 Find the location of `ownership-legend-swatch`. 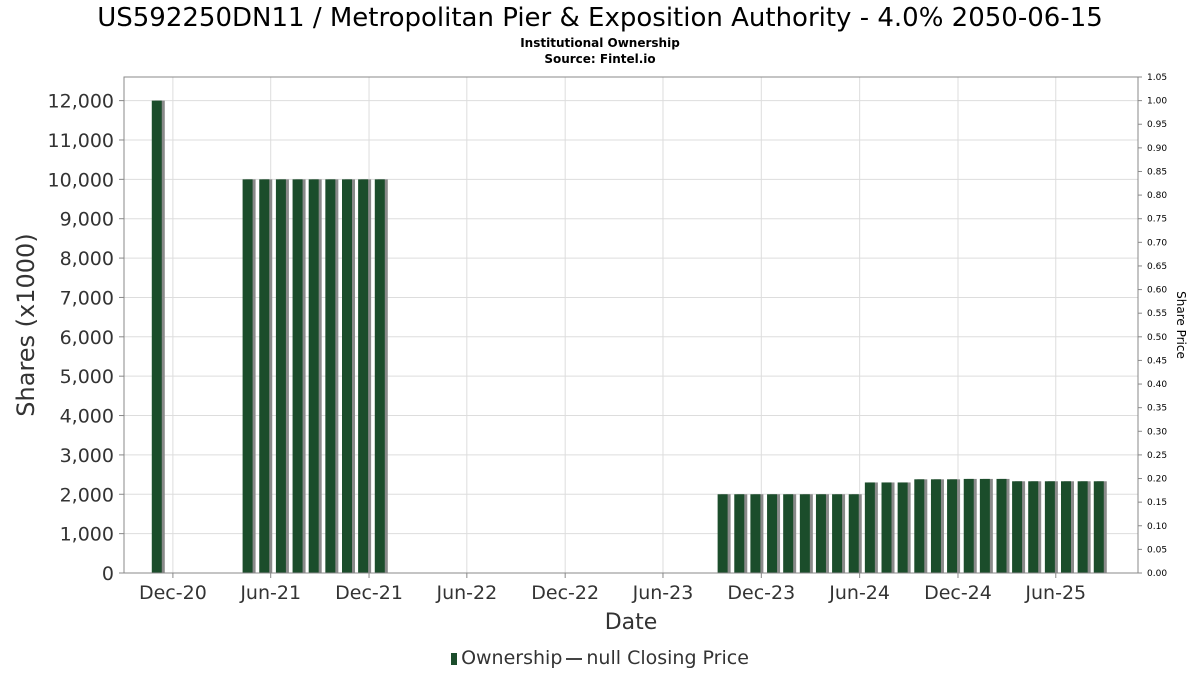

ownership-legend-swatch is located at coordinates (454, 658).